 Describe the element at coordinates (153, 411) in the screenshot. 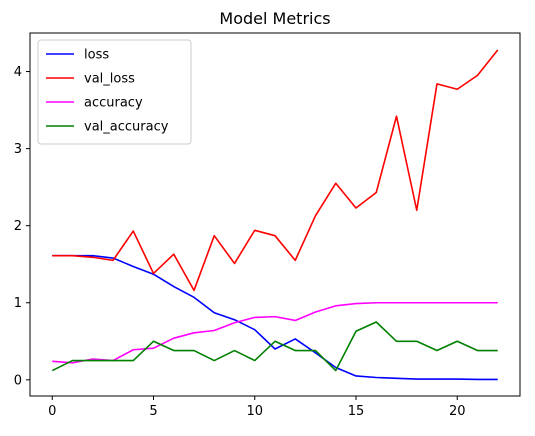

I see `x-tick-label: 5` at that location.